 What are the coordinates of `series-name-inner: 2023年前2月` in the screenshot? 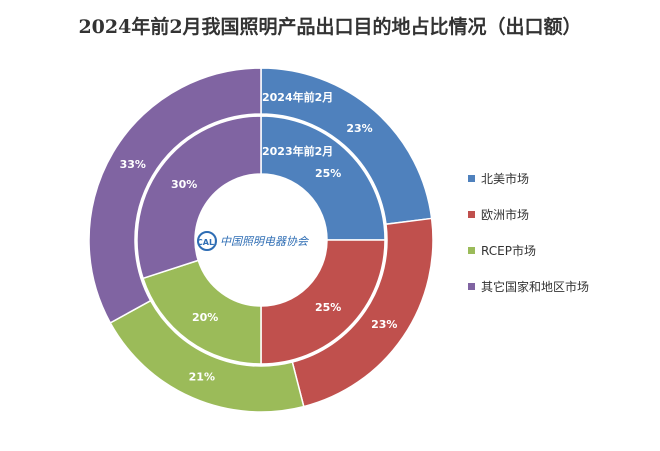 It's located at (297, 151).